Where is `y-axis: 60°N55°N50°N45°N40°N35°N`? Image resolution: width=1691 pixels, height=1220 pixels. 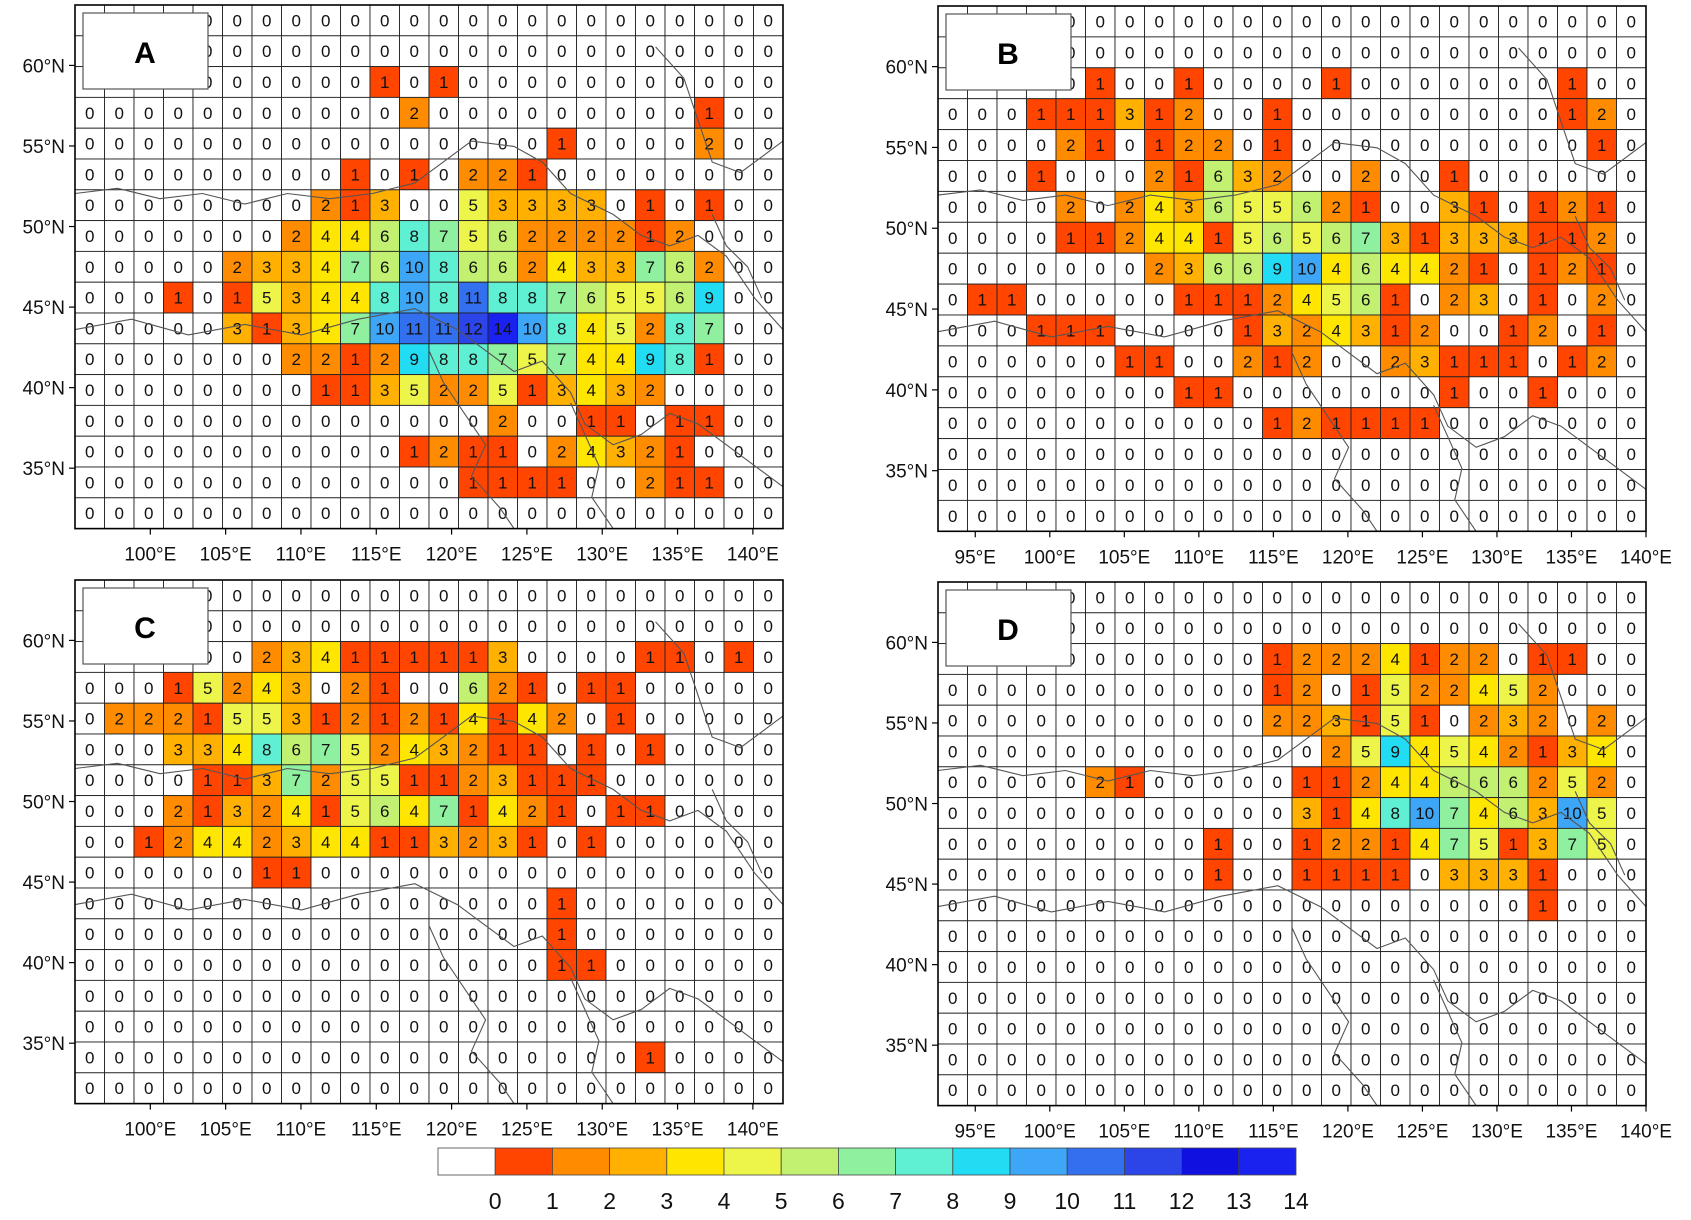 y-axis: 60°N55°N50°N45°N40°N35°N is located at coordinates (49, 268).